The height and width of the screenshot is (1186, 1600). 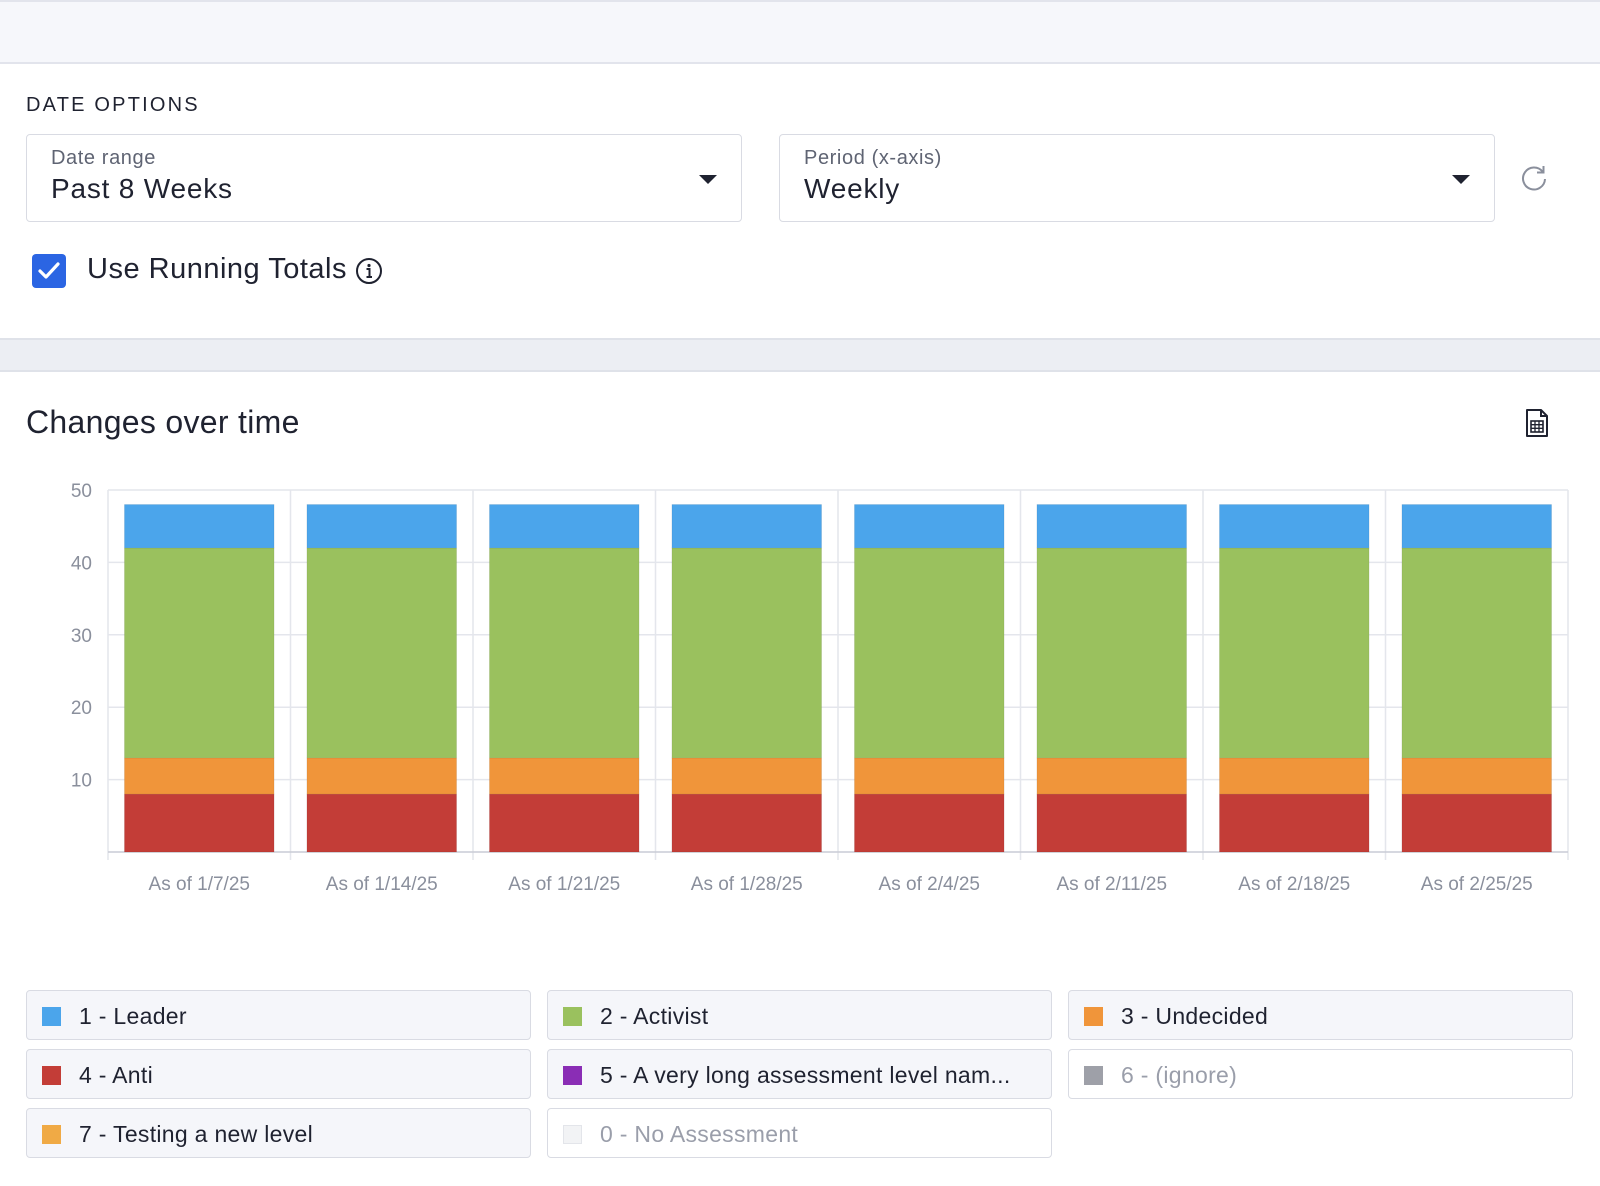 I want to click on x-tick-label: As of 1/14/25, so click(x=382, y=884).